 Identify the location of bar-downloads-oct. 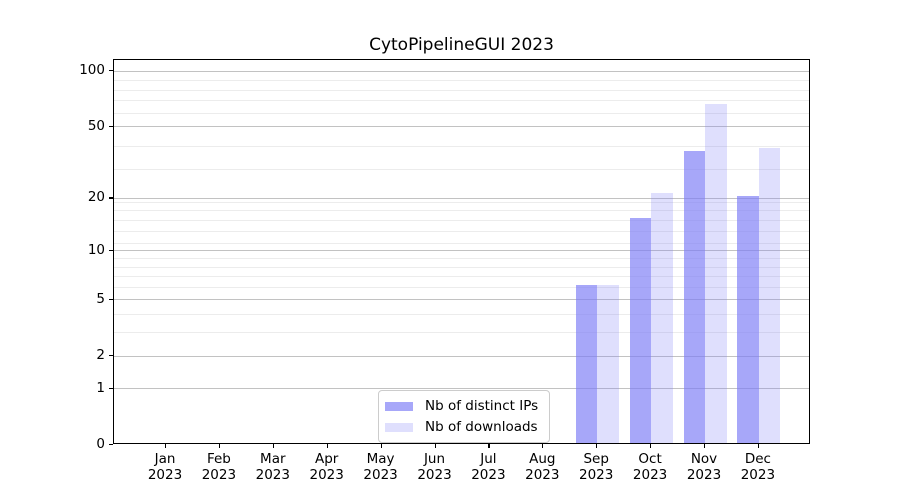
(662, 317).